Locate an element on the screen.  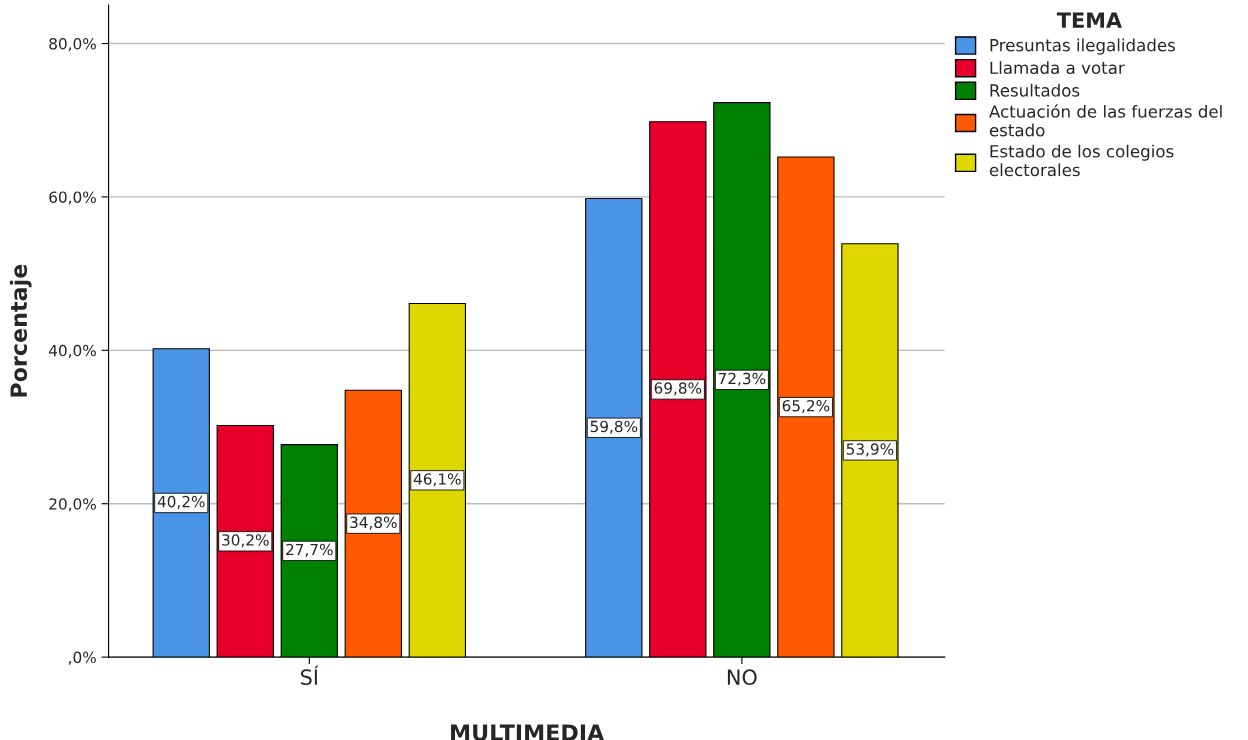
data-label: 59,8% is located at coordinates (614, 427).